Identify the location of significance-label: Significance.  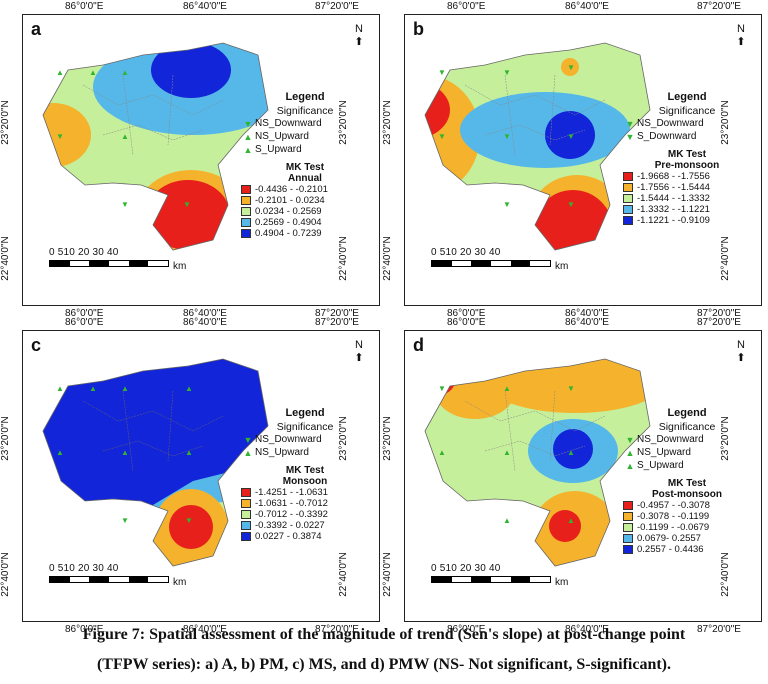
(305, 427).